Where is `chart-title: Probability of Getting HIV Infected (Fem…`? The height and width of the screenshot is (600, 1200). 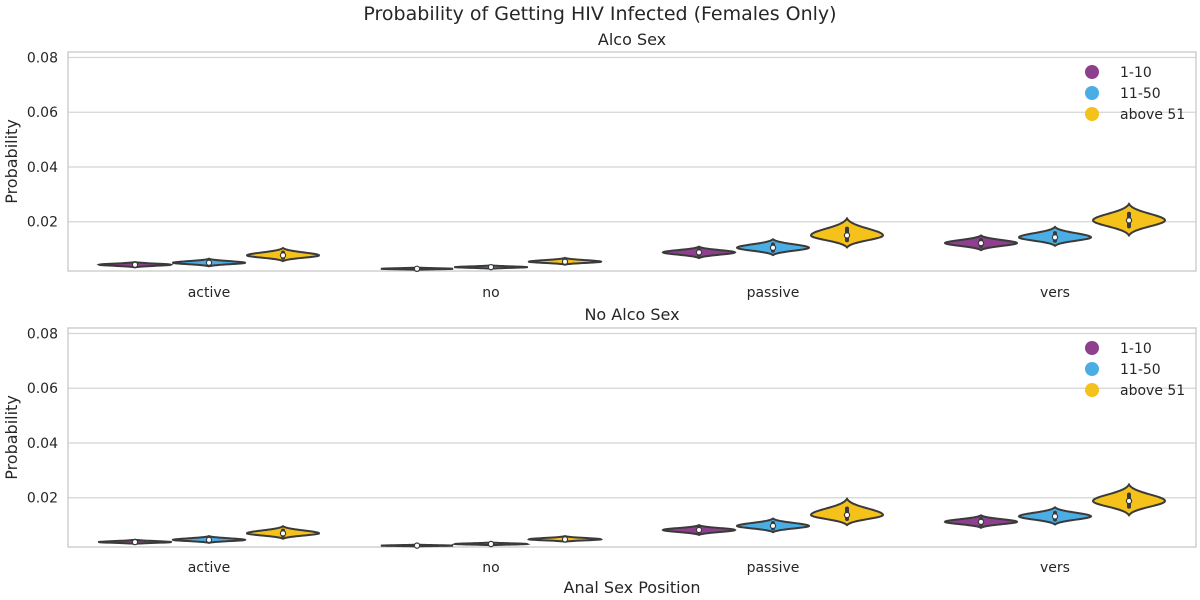
chart-title: Probability of Getting HIV Infected (Fem… is located at coordinates (599, 14).